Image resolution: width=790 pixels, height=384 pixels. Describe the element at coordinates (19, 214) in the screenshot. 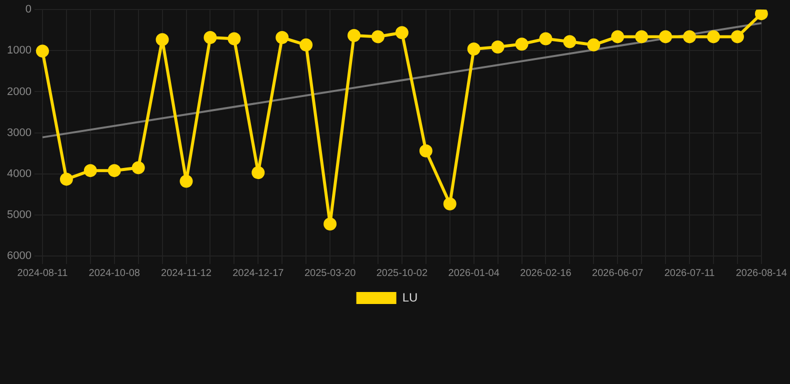

I see `y-tick-label: 5000` at that location.